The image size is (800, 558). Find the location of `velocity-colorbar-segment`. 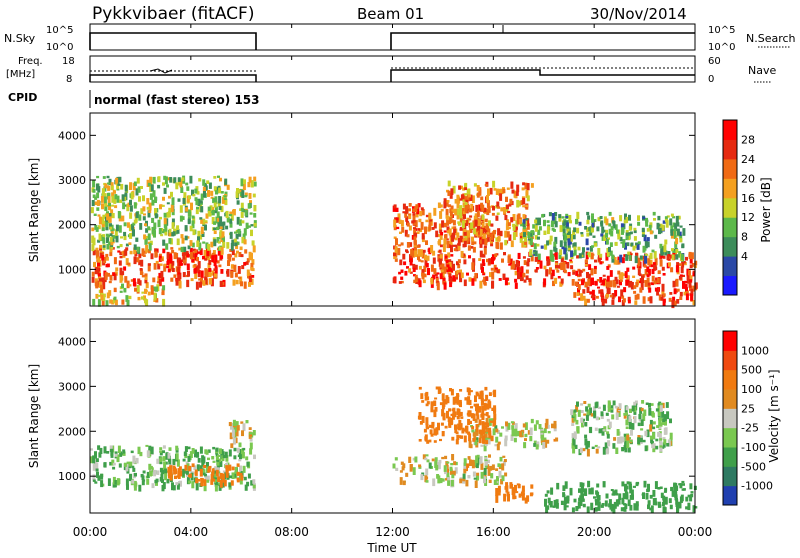

velocity-colorbar-segment is located at coordinates (730, 476).